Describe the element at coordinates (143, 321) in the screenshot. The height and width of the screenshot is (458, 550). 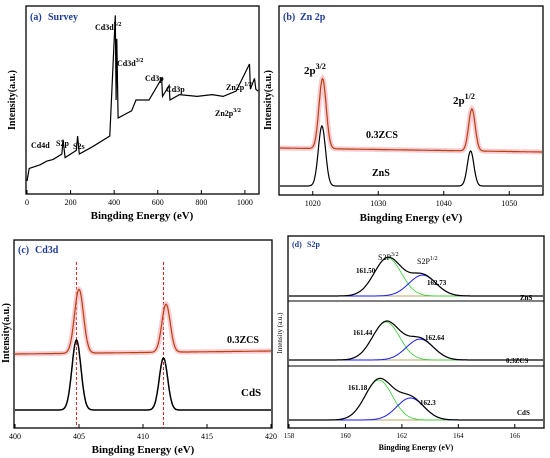
I see `zcs-cd3d-curve` at that location.